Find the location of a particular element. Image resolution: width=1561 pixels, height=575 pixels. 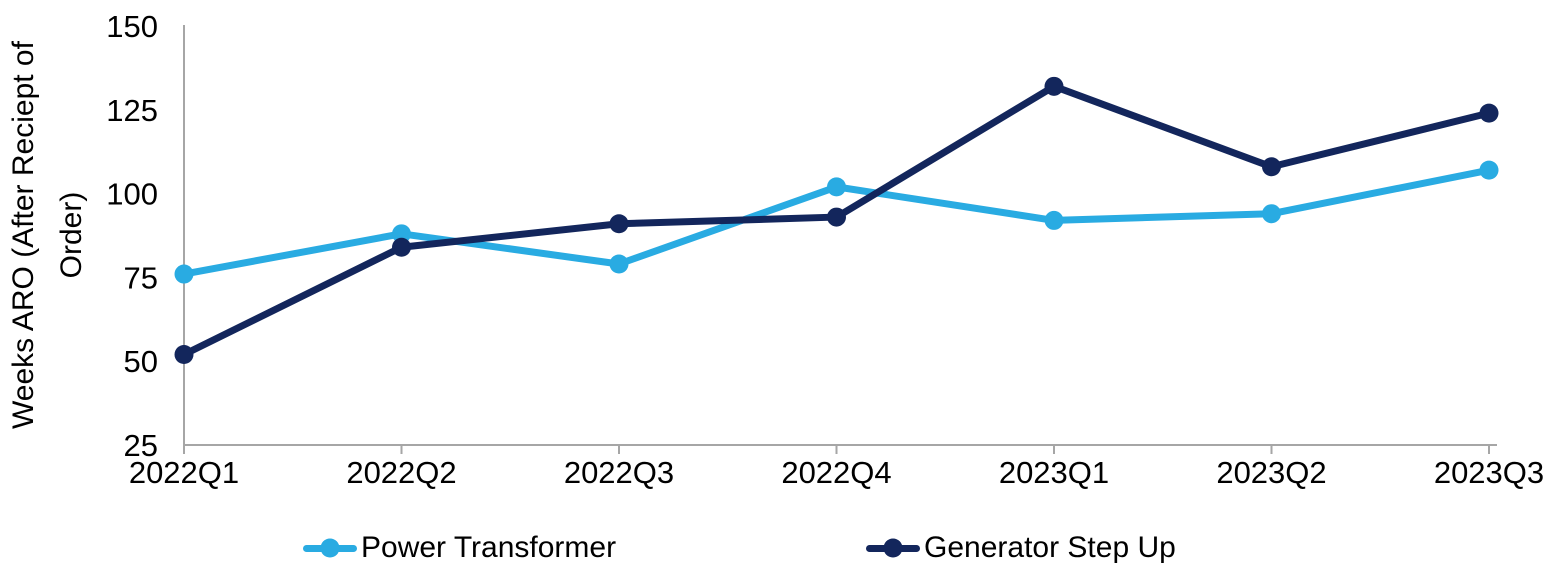

x-tick-label: 2023Q2 is located at coordinates (1271, 472).